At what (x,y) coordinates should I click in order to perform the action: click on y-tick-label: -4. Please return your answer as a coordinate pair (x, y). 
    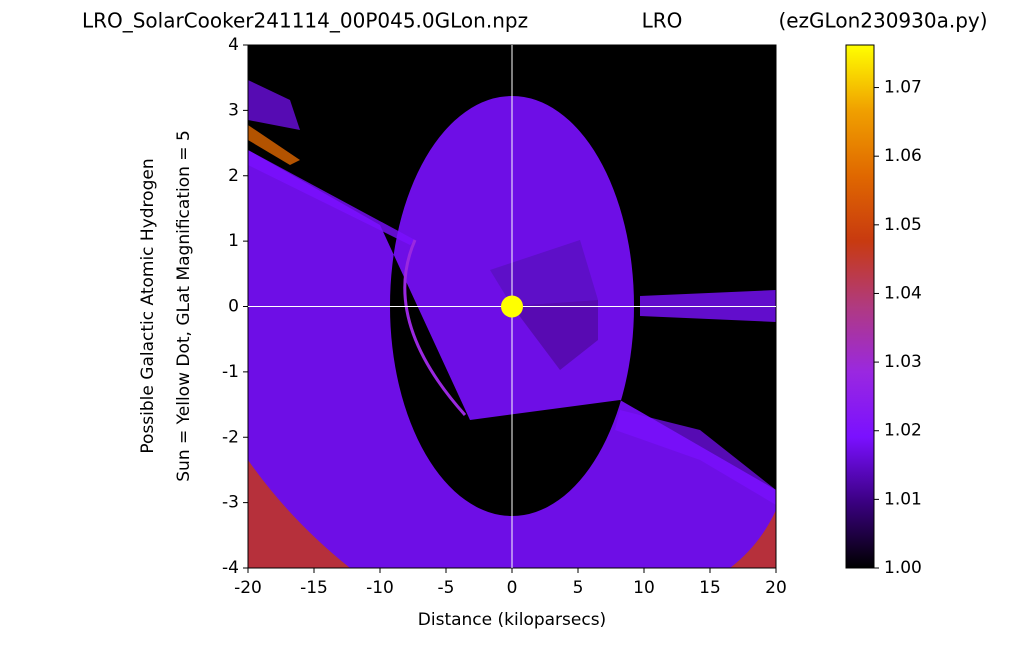
    Looking at the image, I should click on (230, 568).